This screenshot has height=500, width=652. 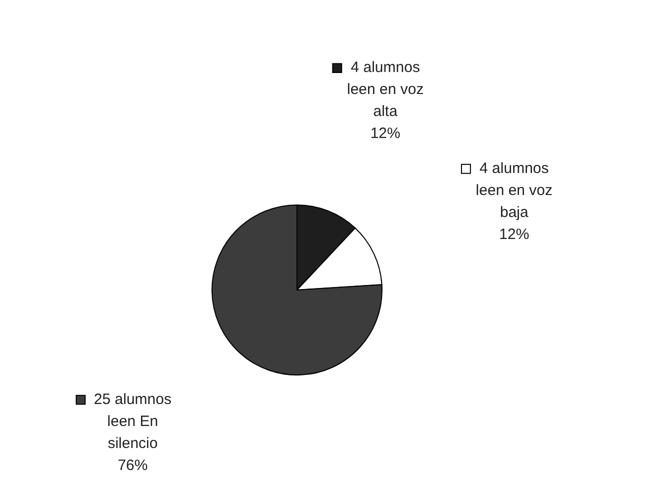 What do you see at coordinates (514, 190) in the screenshot?
I see `legend-label: 4 alumnos leen en voz baja` at bounding box center [514, 190].